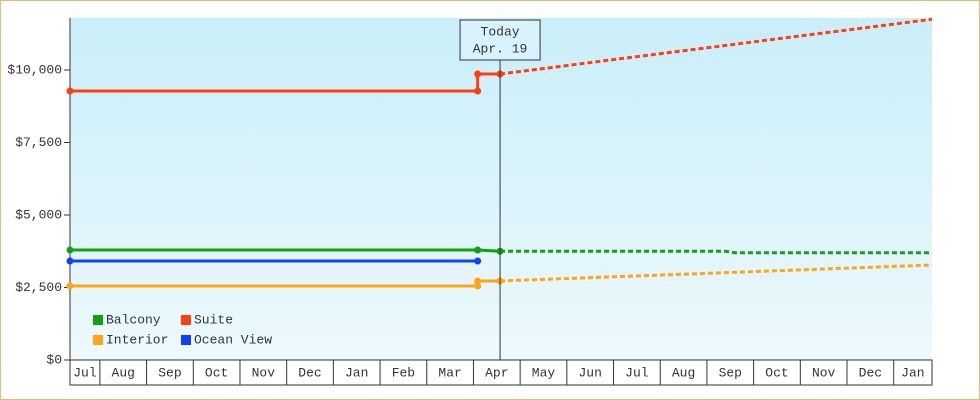 Image resolution: width=980 pixels, height=400 pixels. Describe the element at coordinates (34, 69) in the screenshot. I see `y-tick-label: $10,000` at that location.